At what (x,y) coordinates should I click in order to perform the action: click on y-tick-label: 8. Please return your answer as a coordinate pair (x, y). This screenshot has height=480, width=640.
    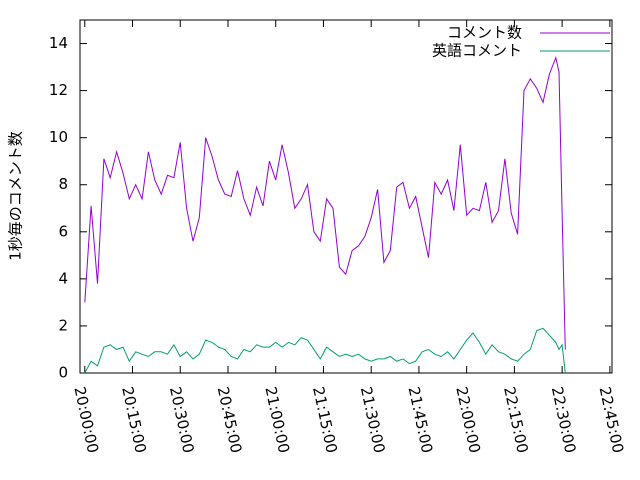
    Looking at the image, I should click on (63, 184).